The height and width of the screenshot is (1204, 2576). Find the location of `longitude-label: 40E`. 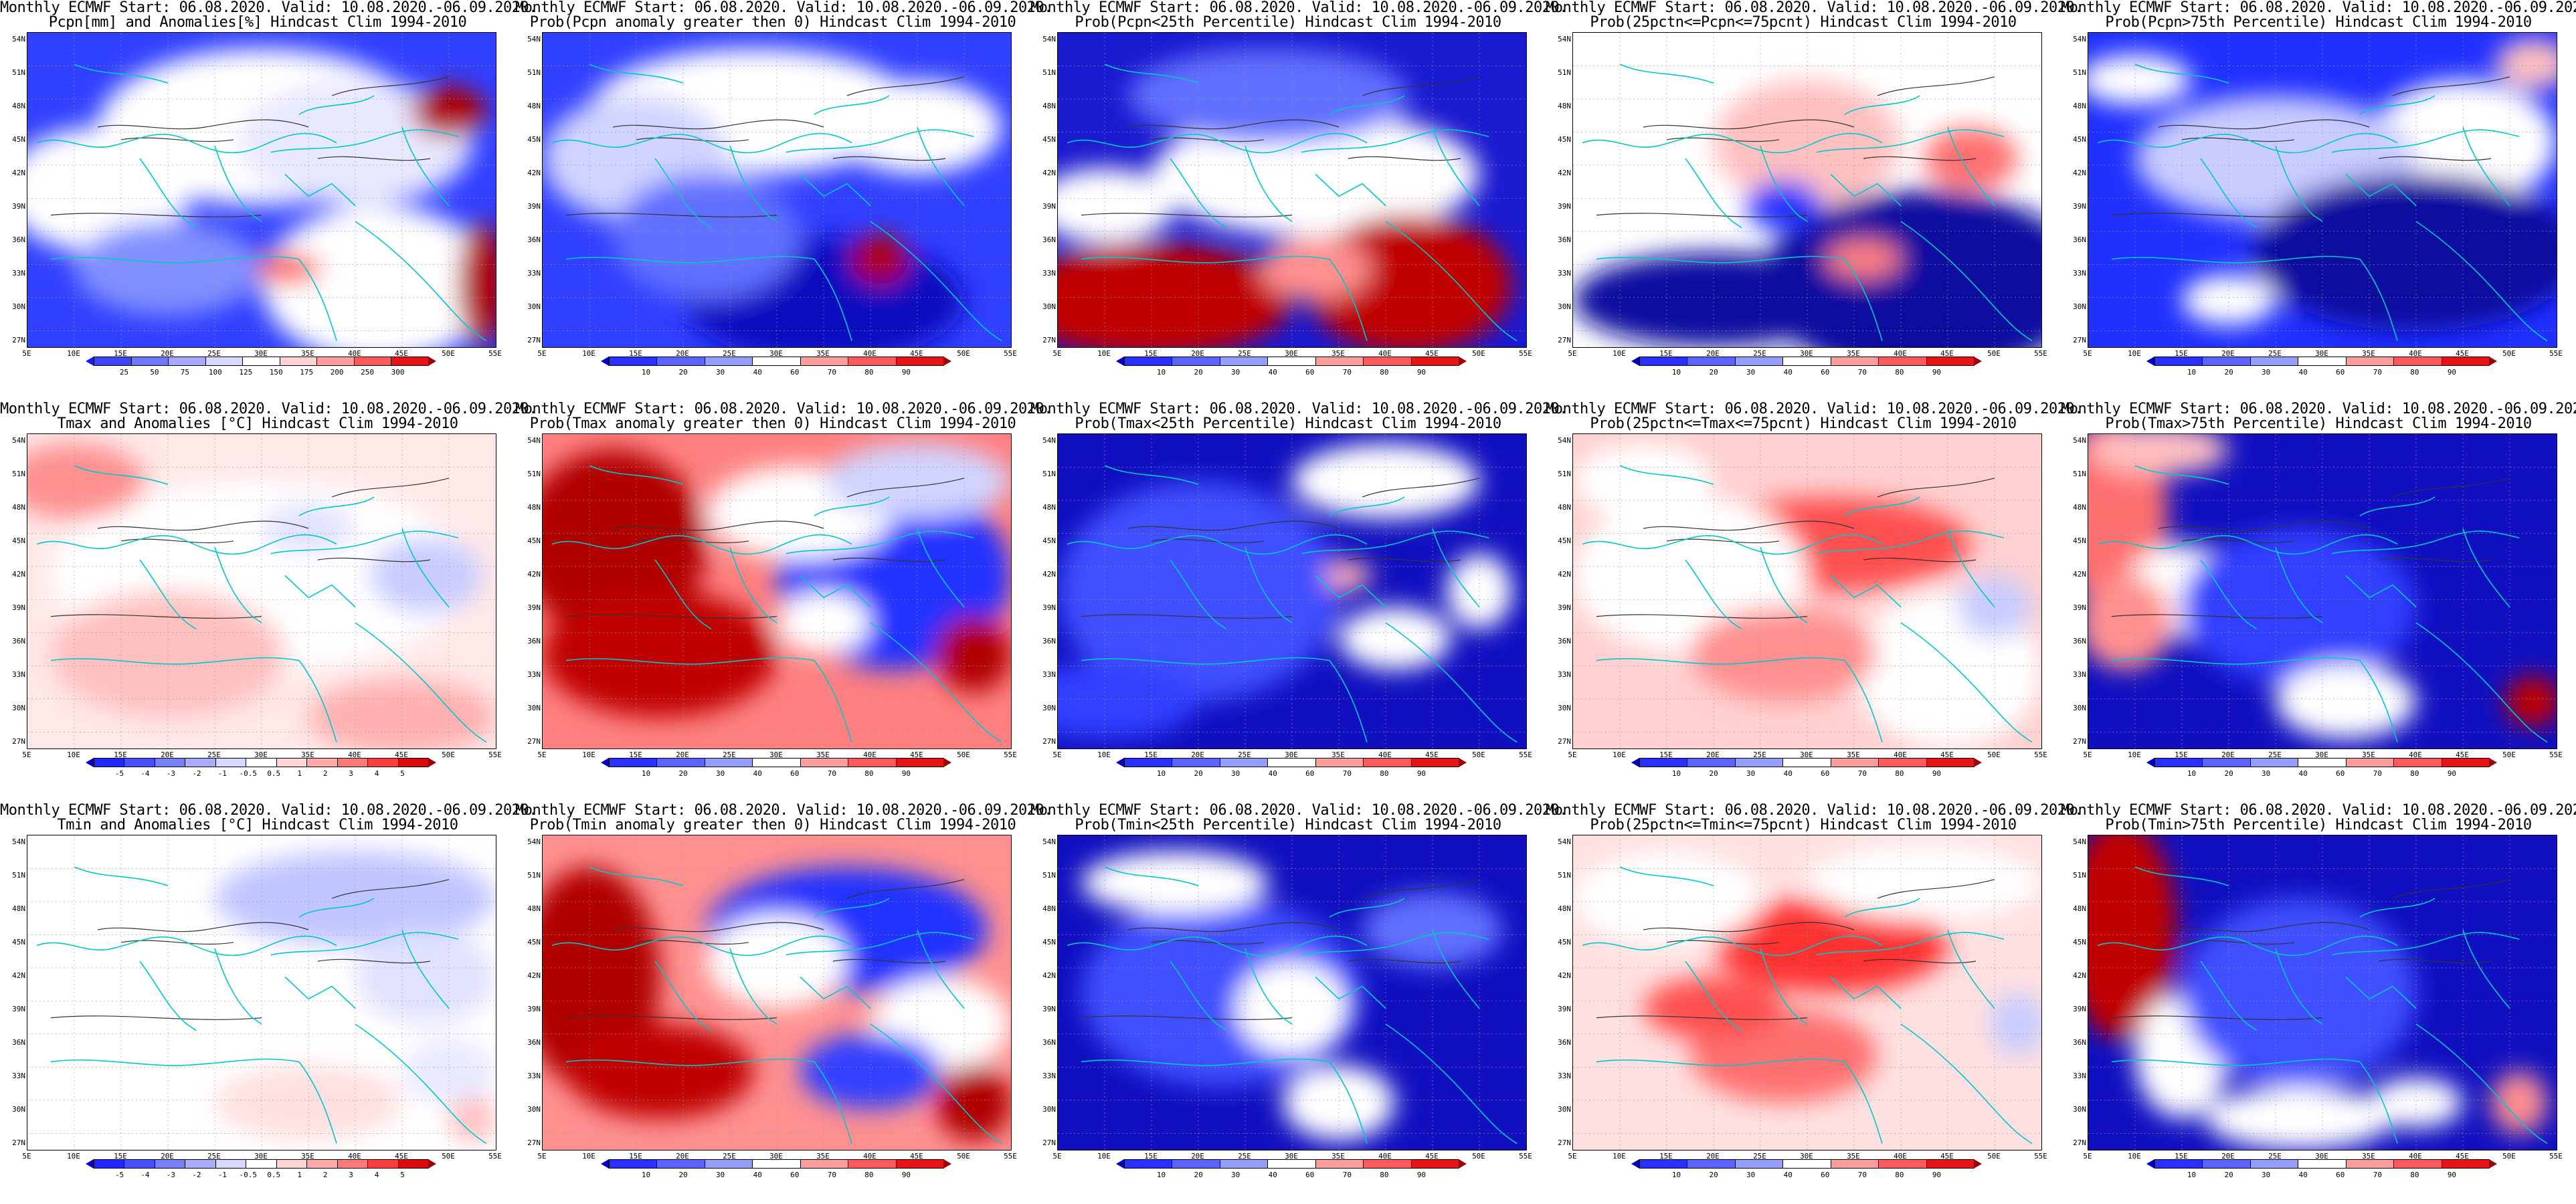

longitude-label: 40E is located at coordinates (870, 754).